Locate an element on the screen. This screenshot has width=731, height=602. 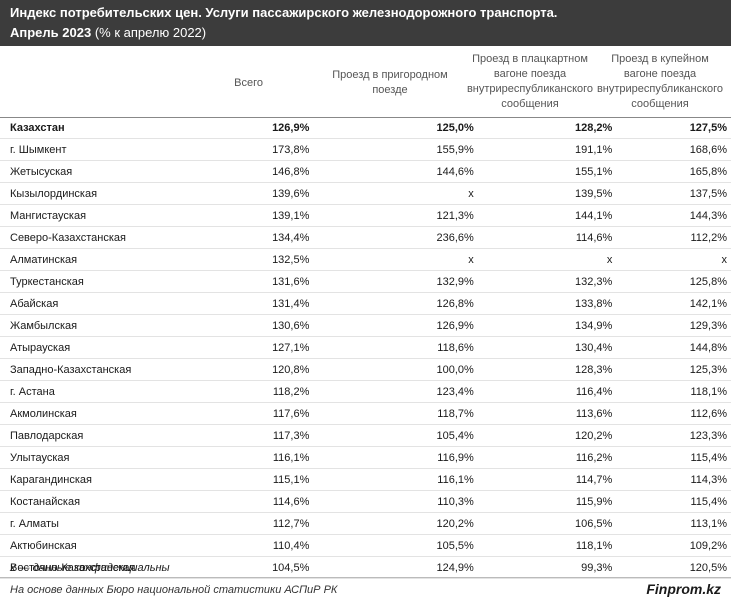
cell-total: 112,7% is located at coordinates (284, 523).